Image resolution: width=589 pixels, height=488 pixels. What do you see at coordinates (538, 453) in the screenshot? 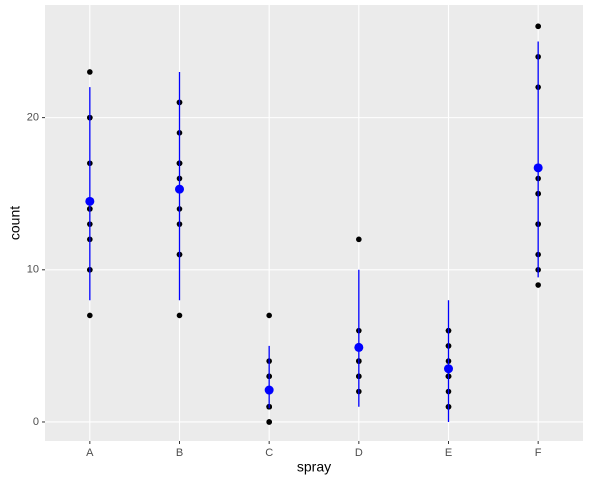
I see `x-tick-label: F` at bounding box center [538, 453].